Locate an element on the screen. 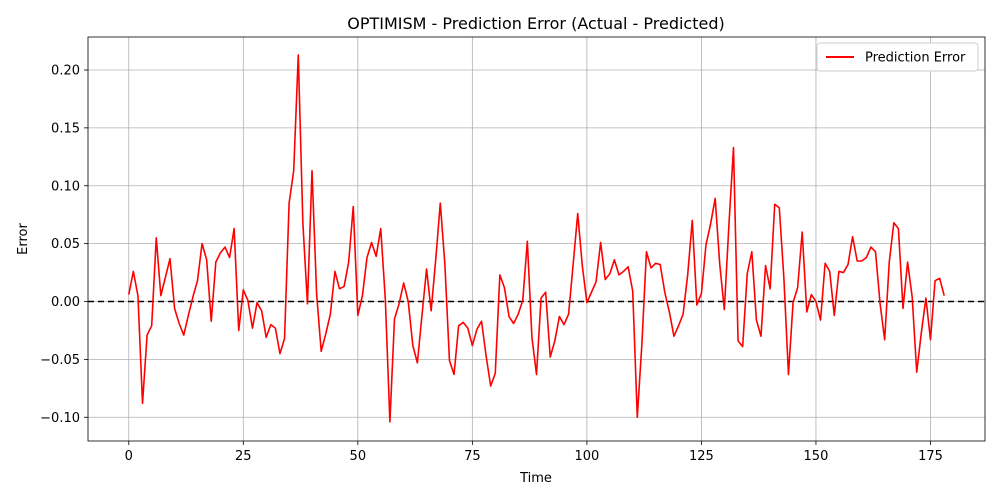 This screenshot has height=500, width=1000. legend: Prediction Error is located at coordinates (897, 57).